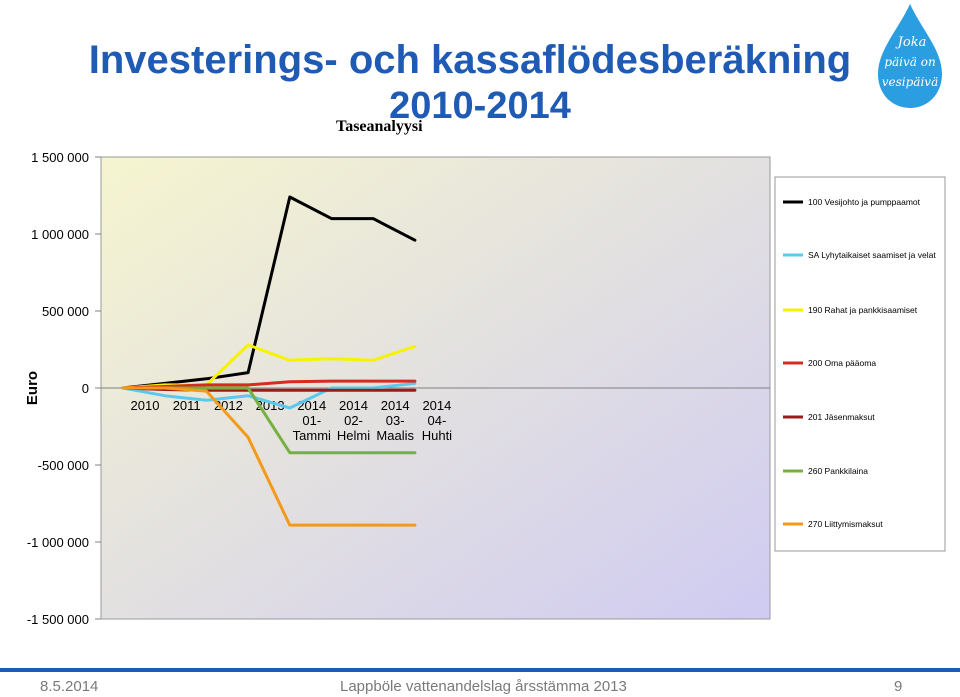 Image resolution: width=960 pixels, height=697 pixels. I want to click on slide-title: Investerings- och kassaflödesberäkning, so click(470, 60).